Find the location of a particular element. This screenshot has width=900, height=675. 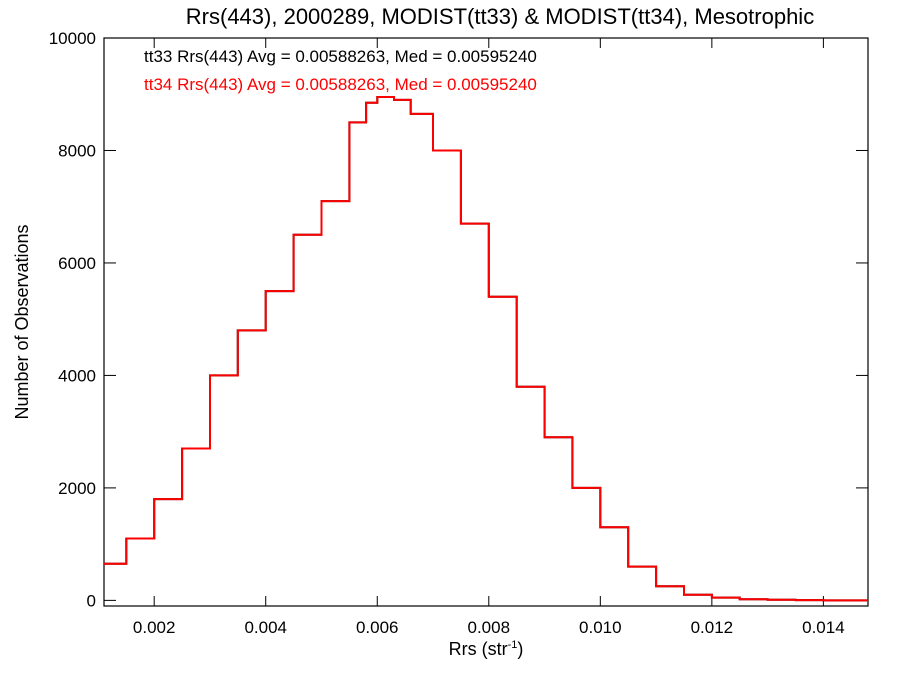

x-axis-title-main: Rrs (str is located at coordinates (478, 649).